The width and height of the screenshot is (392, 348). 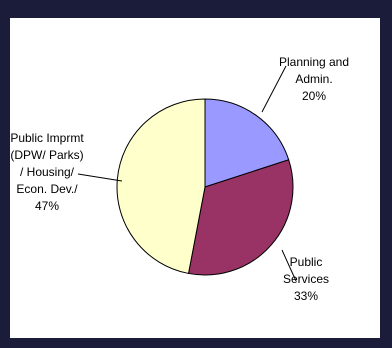 What do you see at coordinates (47, 206) in the screenshot?
I see `slice-label-line: 47%` at bounding box center [47, 206].